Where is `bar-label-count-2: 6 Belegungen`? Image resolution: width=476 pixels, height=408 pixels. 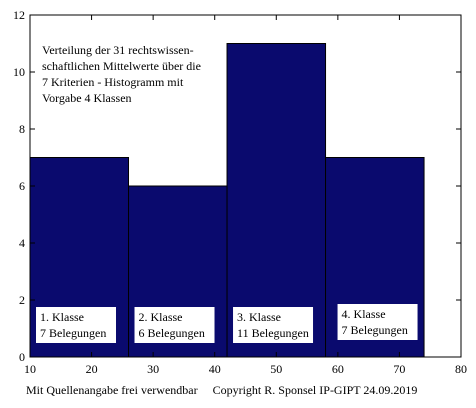
bar-label-count-2: 6 Belegungen is located at coordinates (172, 333).